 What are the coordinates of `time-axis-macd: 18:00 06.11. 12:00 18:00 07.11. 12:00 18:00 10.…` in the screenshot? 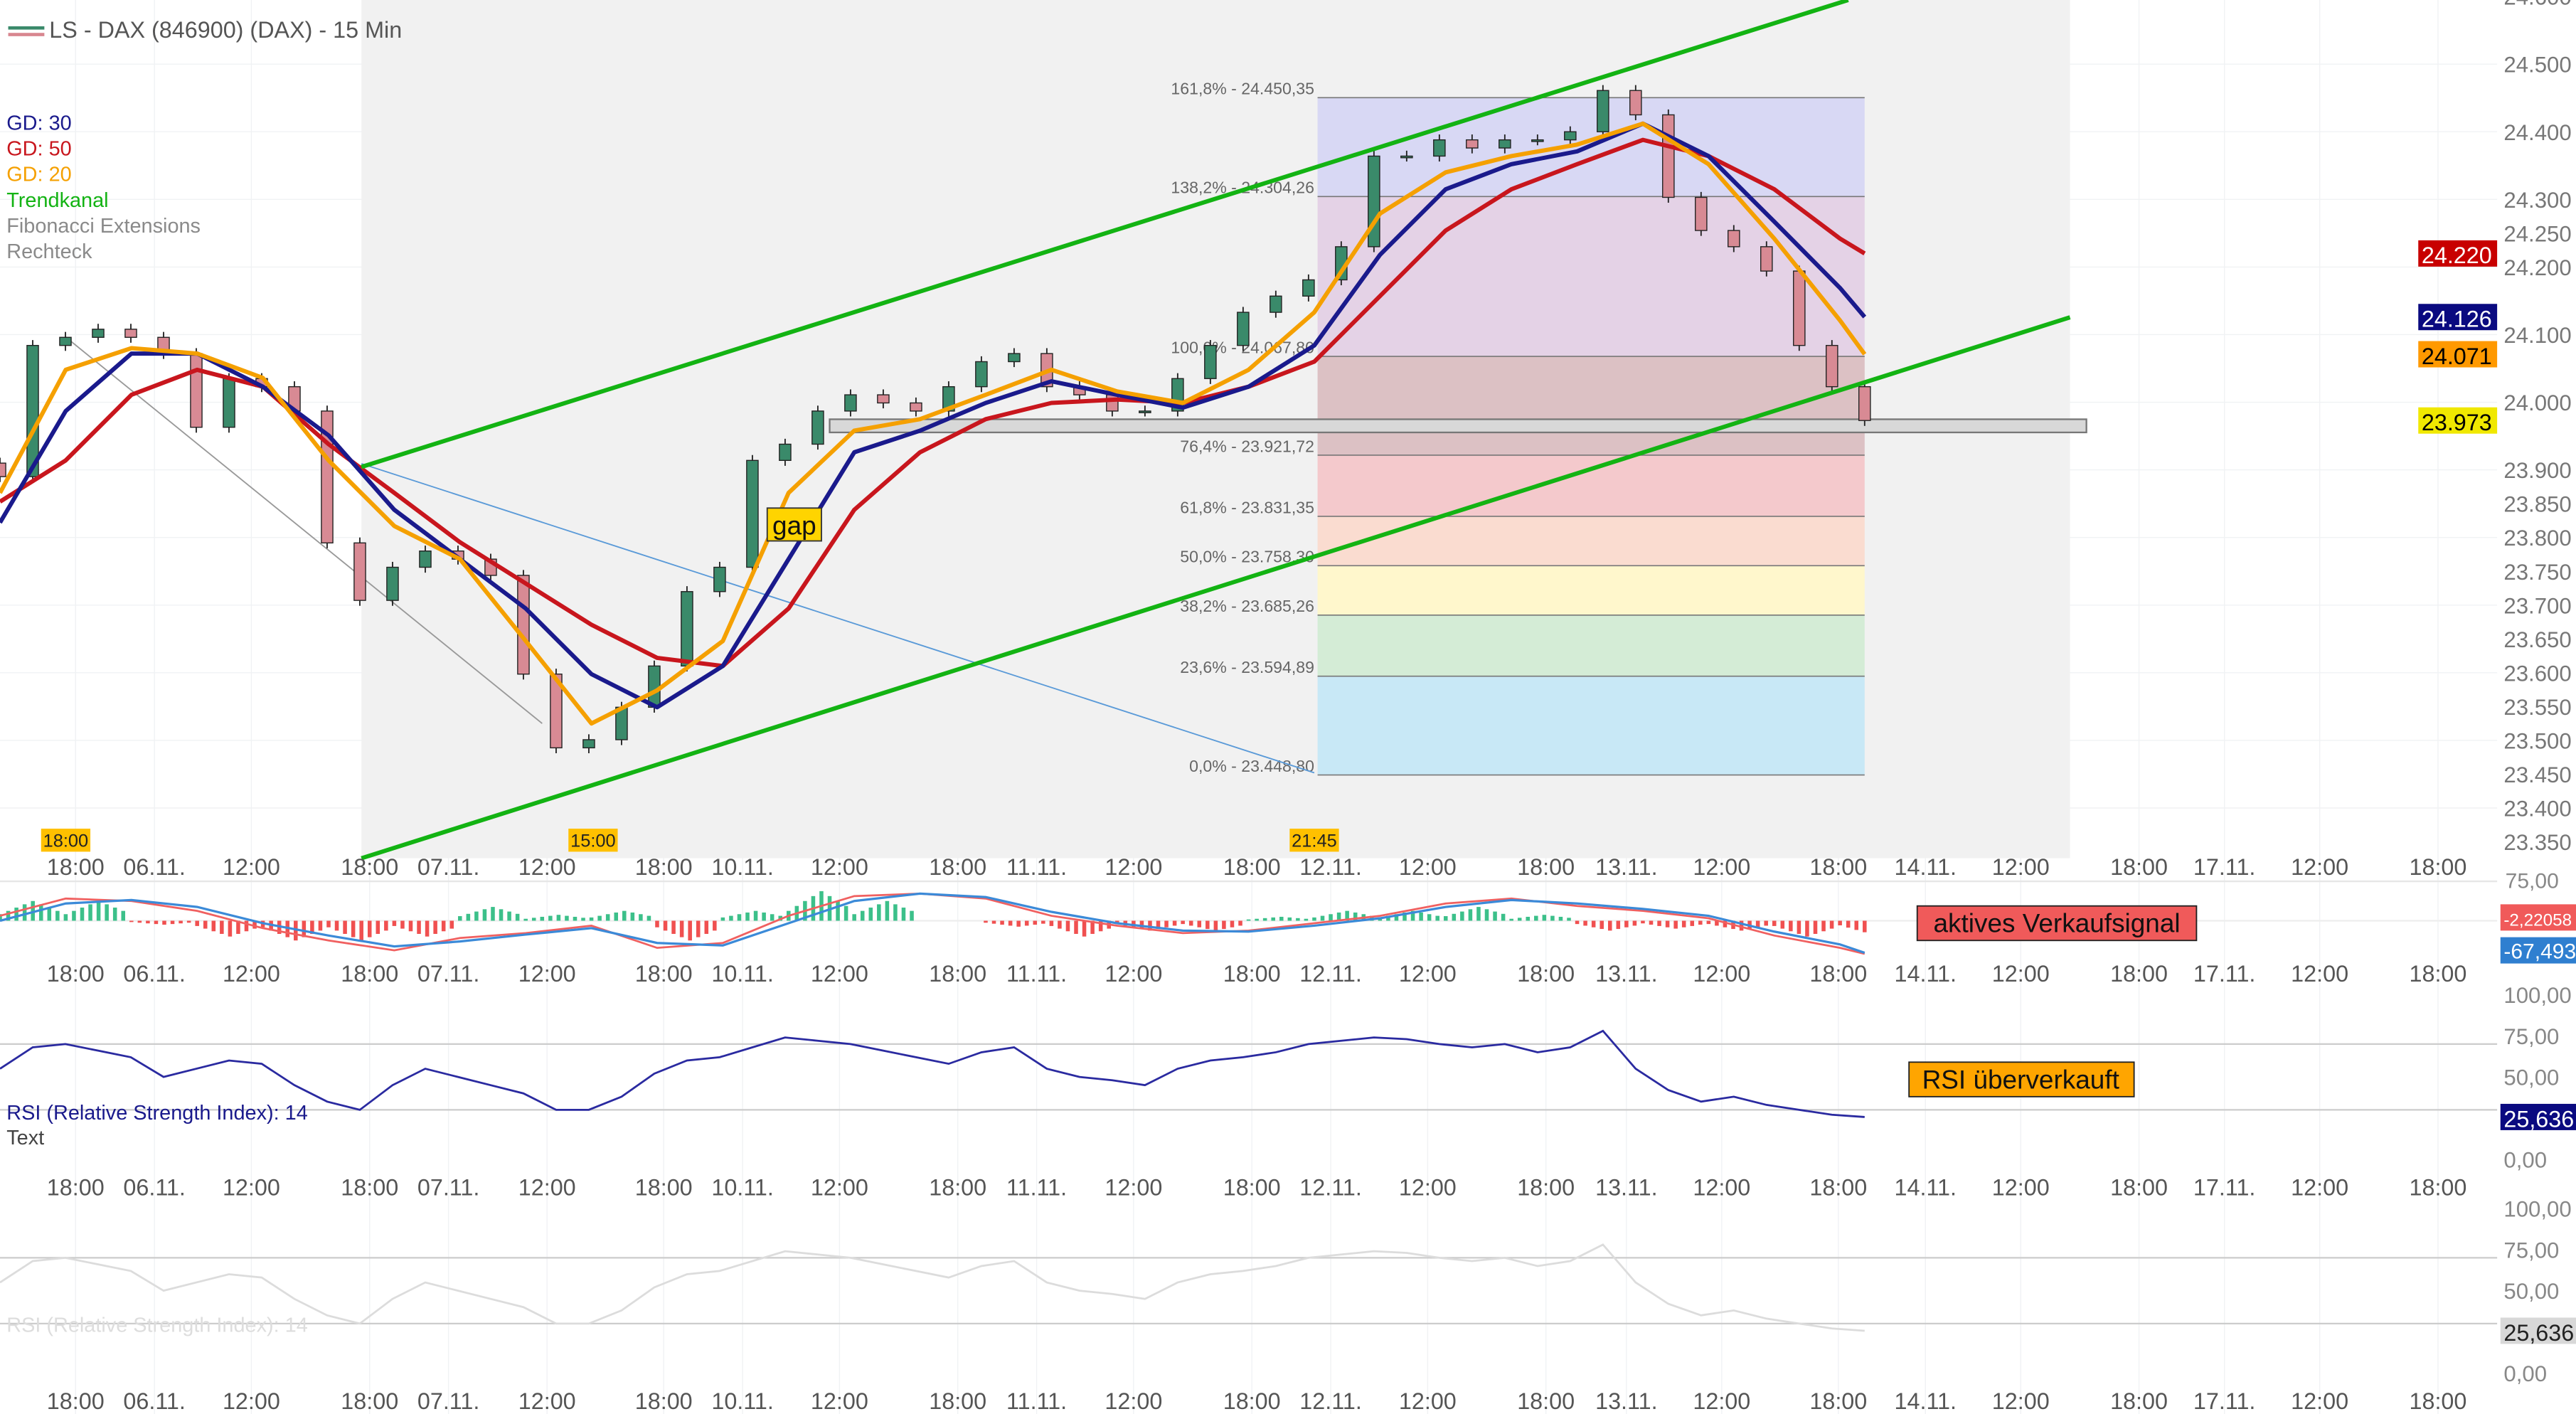 It's located at (1257, 974).